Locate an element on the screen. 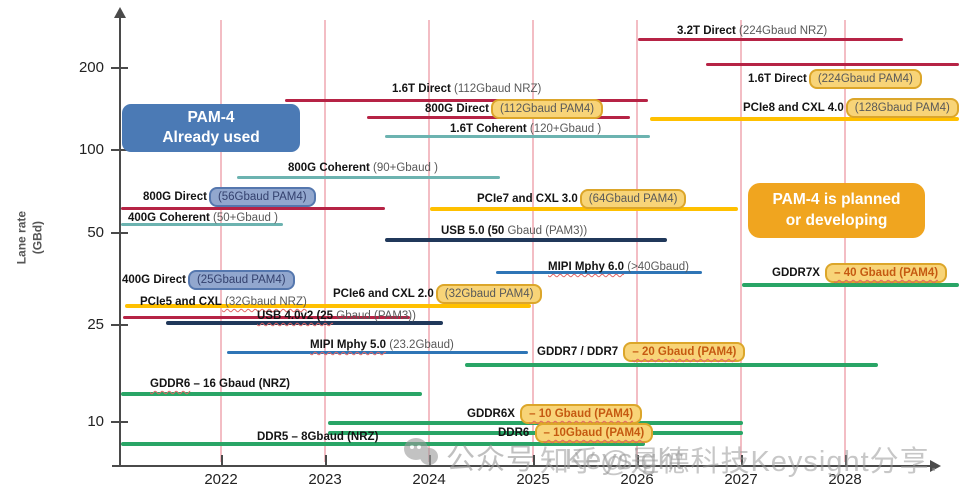 This screenshot has width=959, height=493. series-name: USB 5.0 (50 is located at coordinates (473, 231).